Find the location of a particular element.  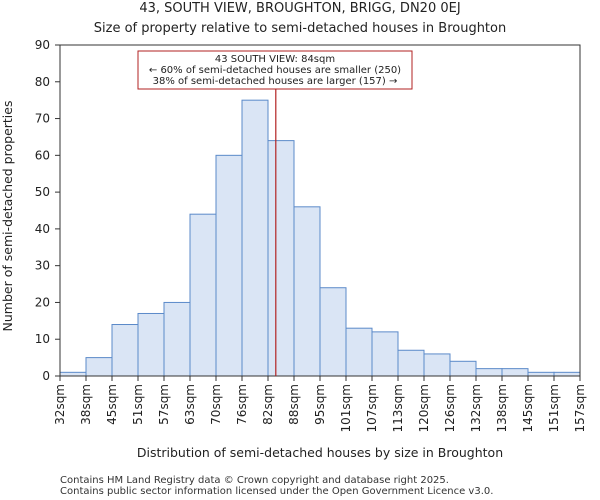

bar-101sqm is located at coordinates (359, 352).